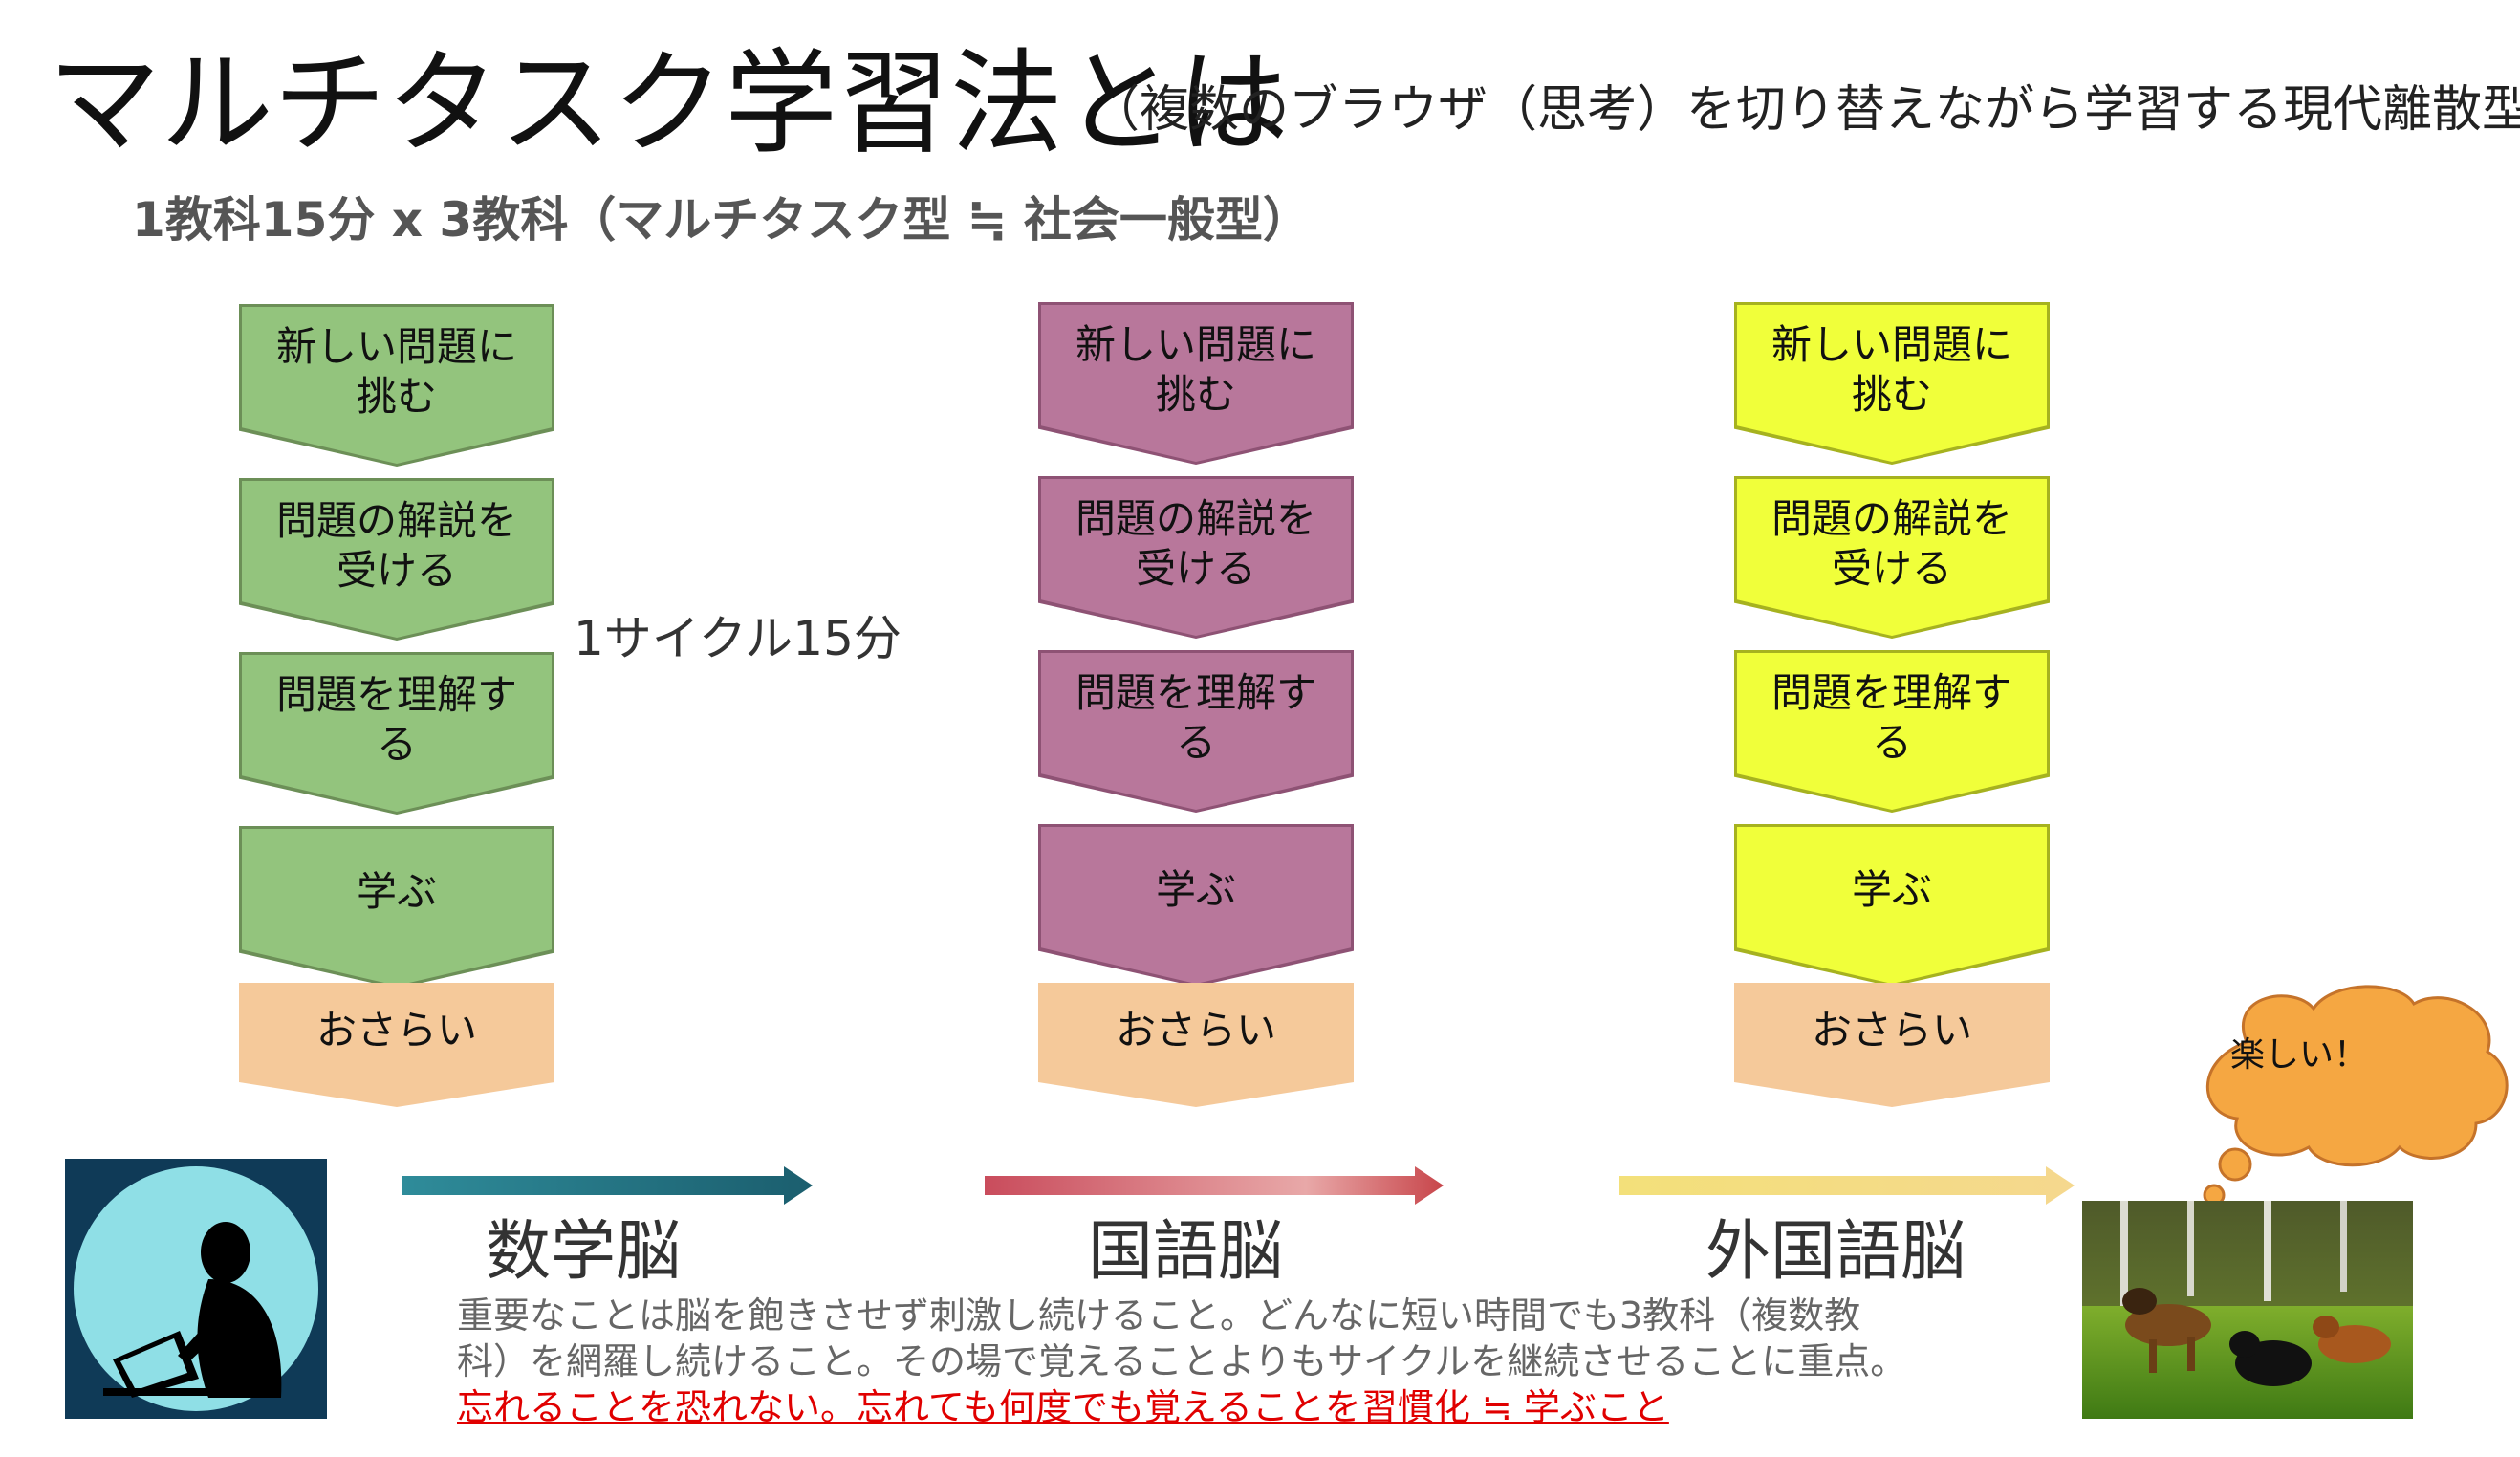 This screenshot has width=2520, height=1457. What do you see at coordinates (1159, 1316) in the screenshot?
I see `summary-line: 重要なことは脳を飽きさせず刺激し続けること。どんなに短い時間でも3教科（複数教` at bounding box center [1159, 1316].